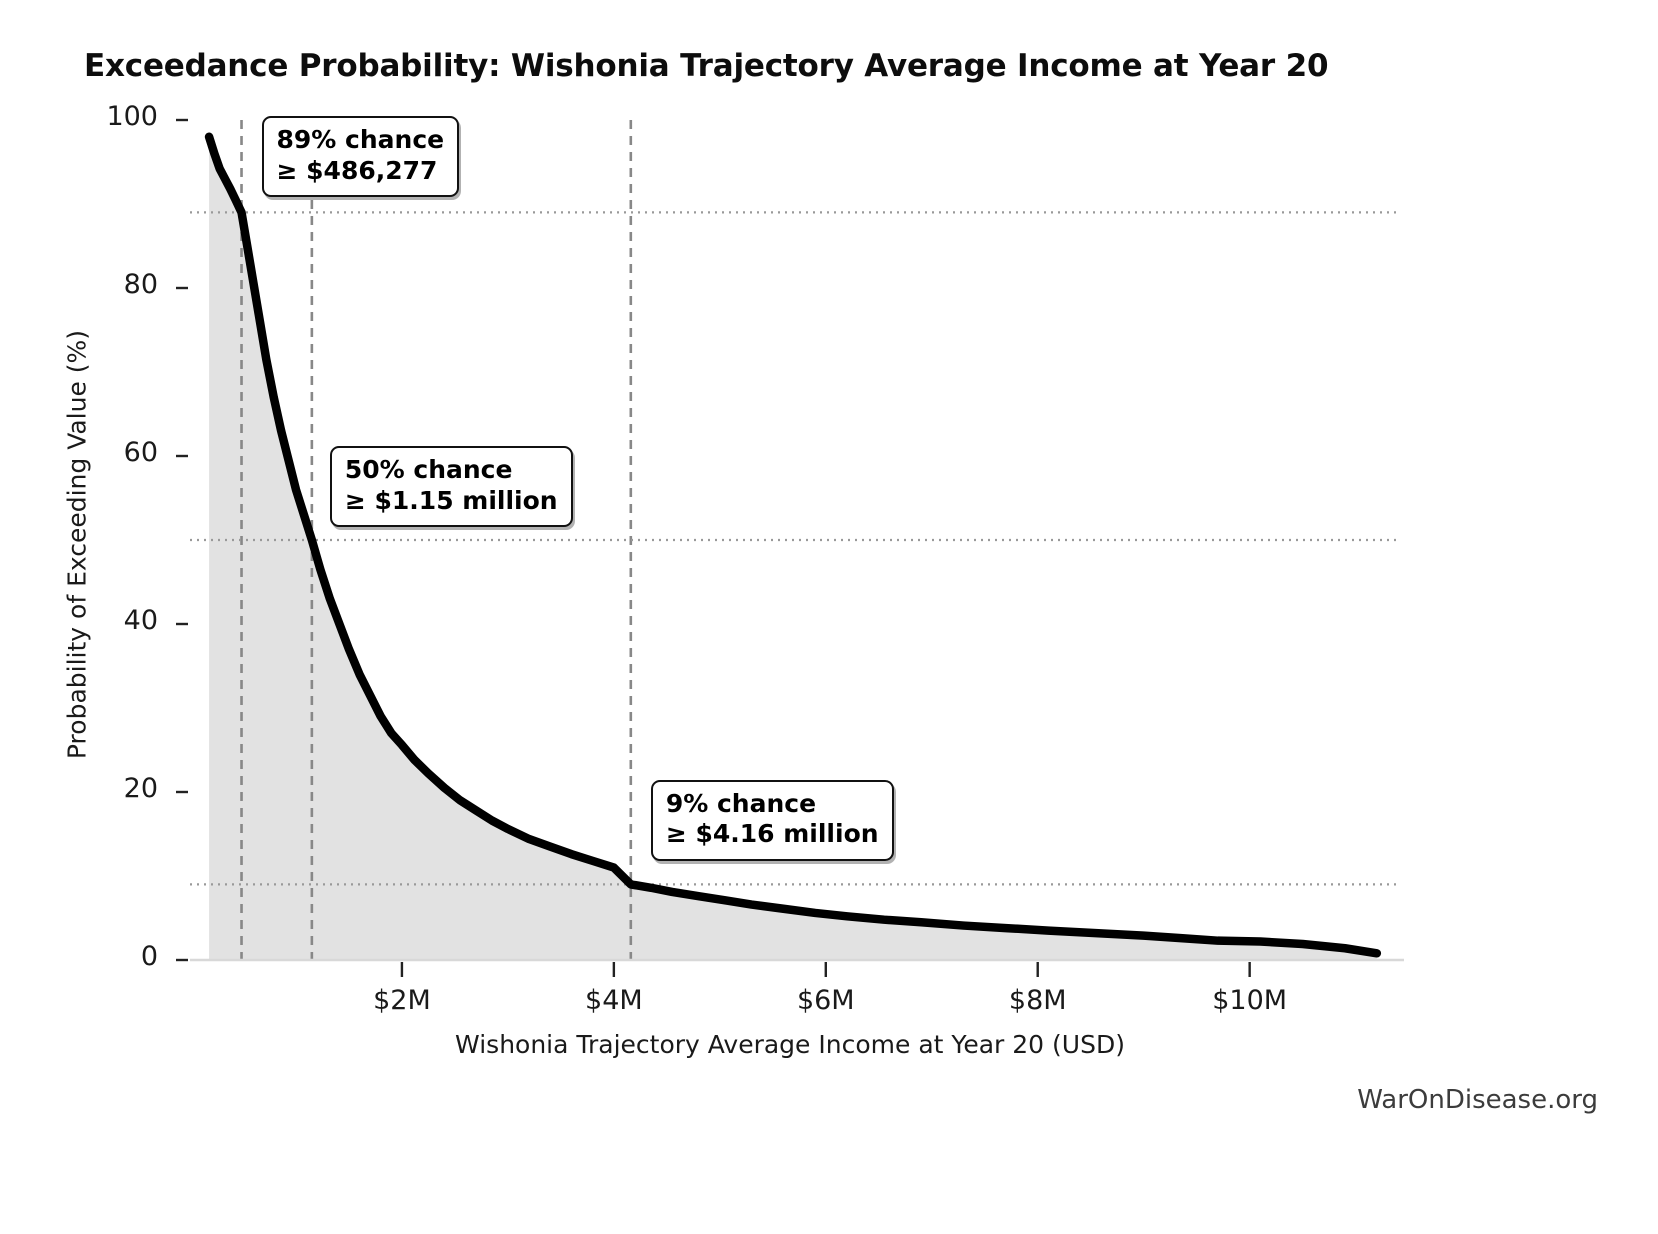 The image size is (1658, 1234). What do you see at coordinates (140, 788) in the screenshot?
I see `ytick-label: 20` at bounding box center [140, 788].